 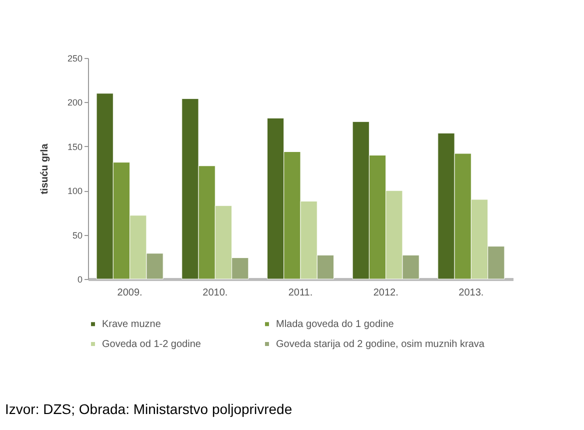 What do you see at coordinates (471, 293) in the screenshot?
I see `x-tick-label: 2013.` at bounding box center [471, 293].